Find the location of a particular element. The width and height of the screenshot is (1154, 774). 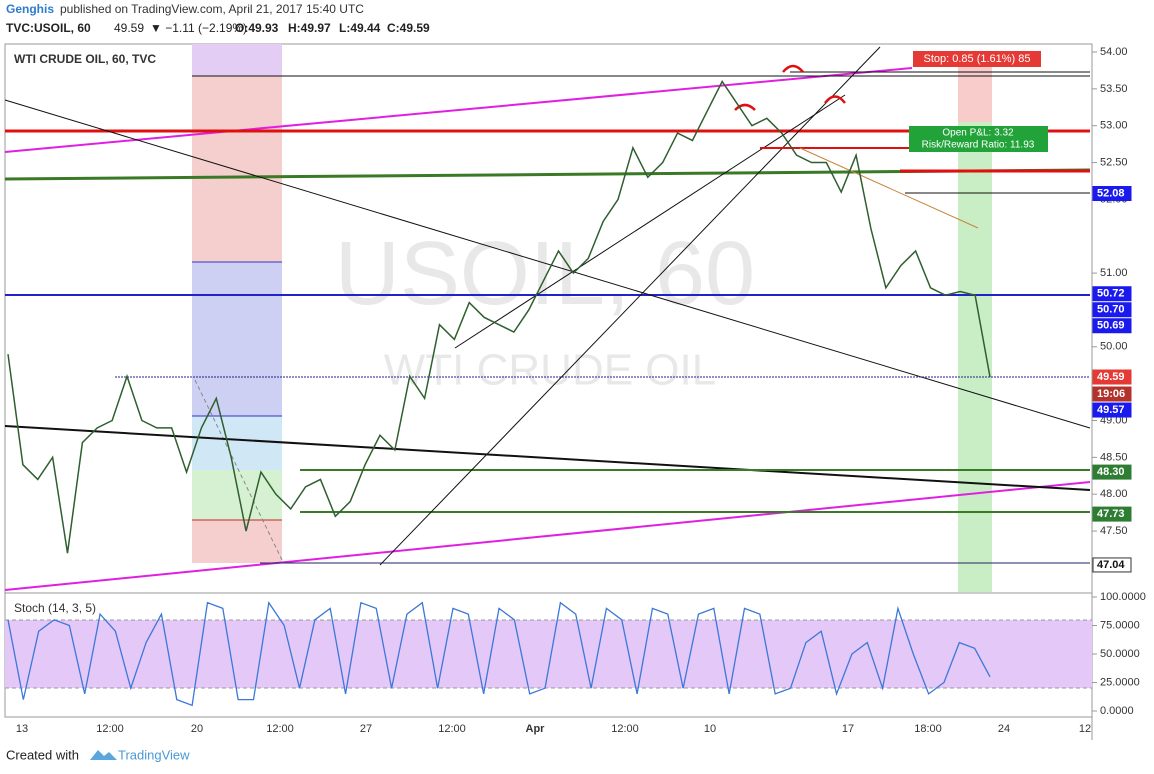

pnl-label: Open P&L: 3.32 is located at coordinates (978, 133).